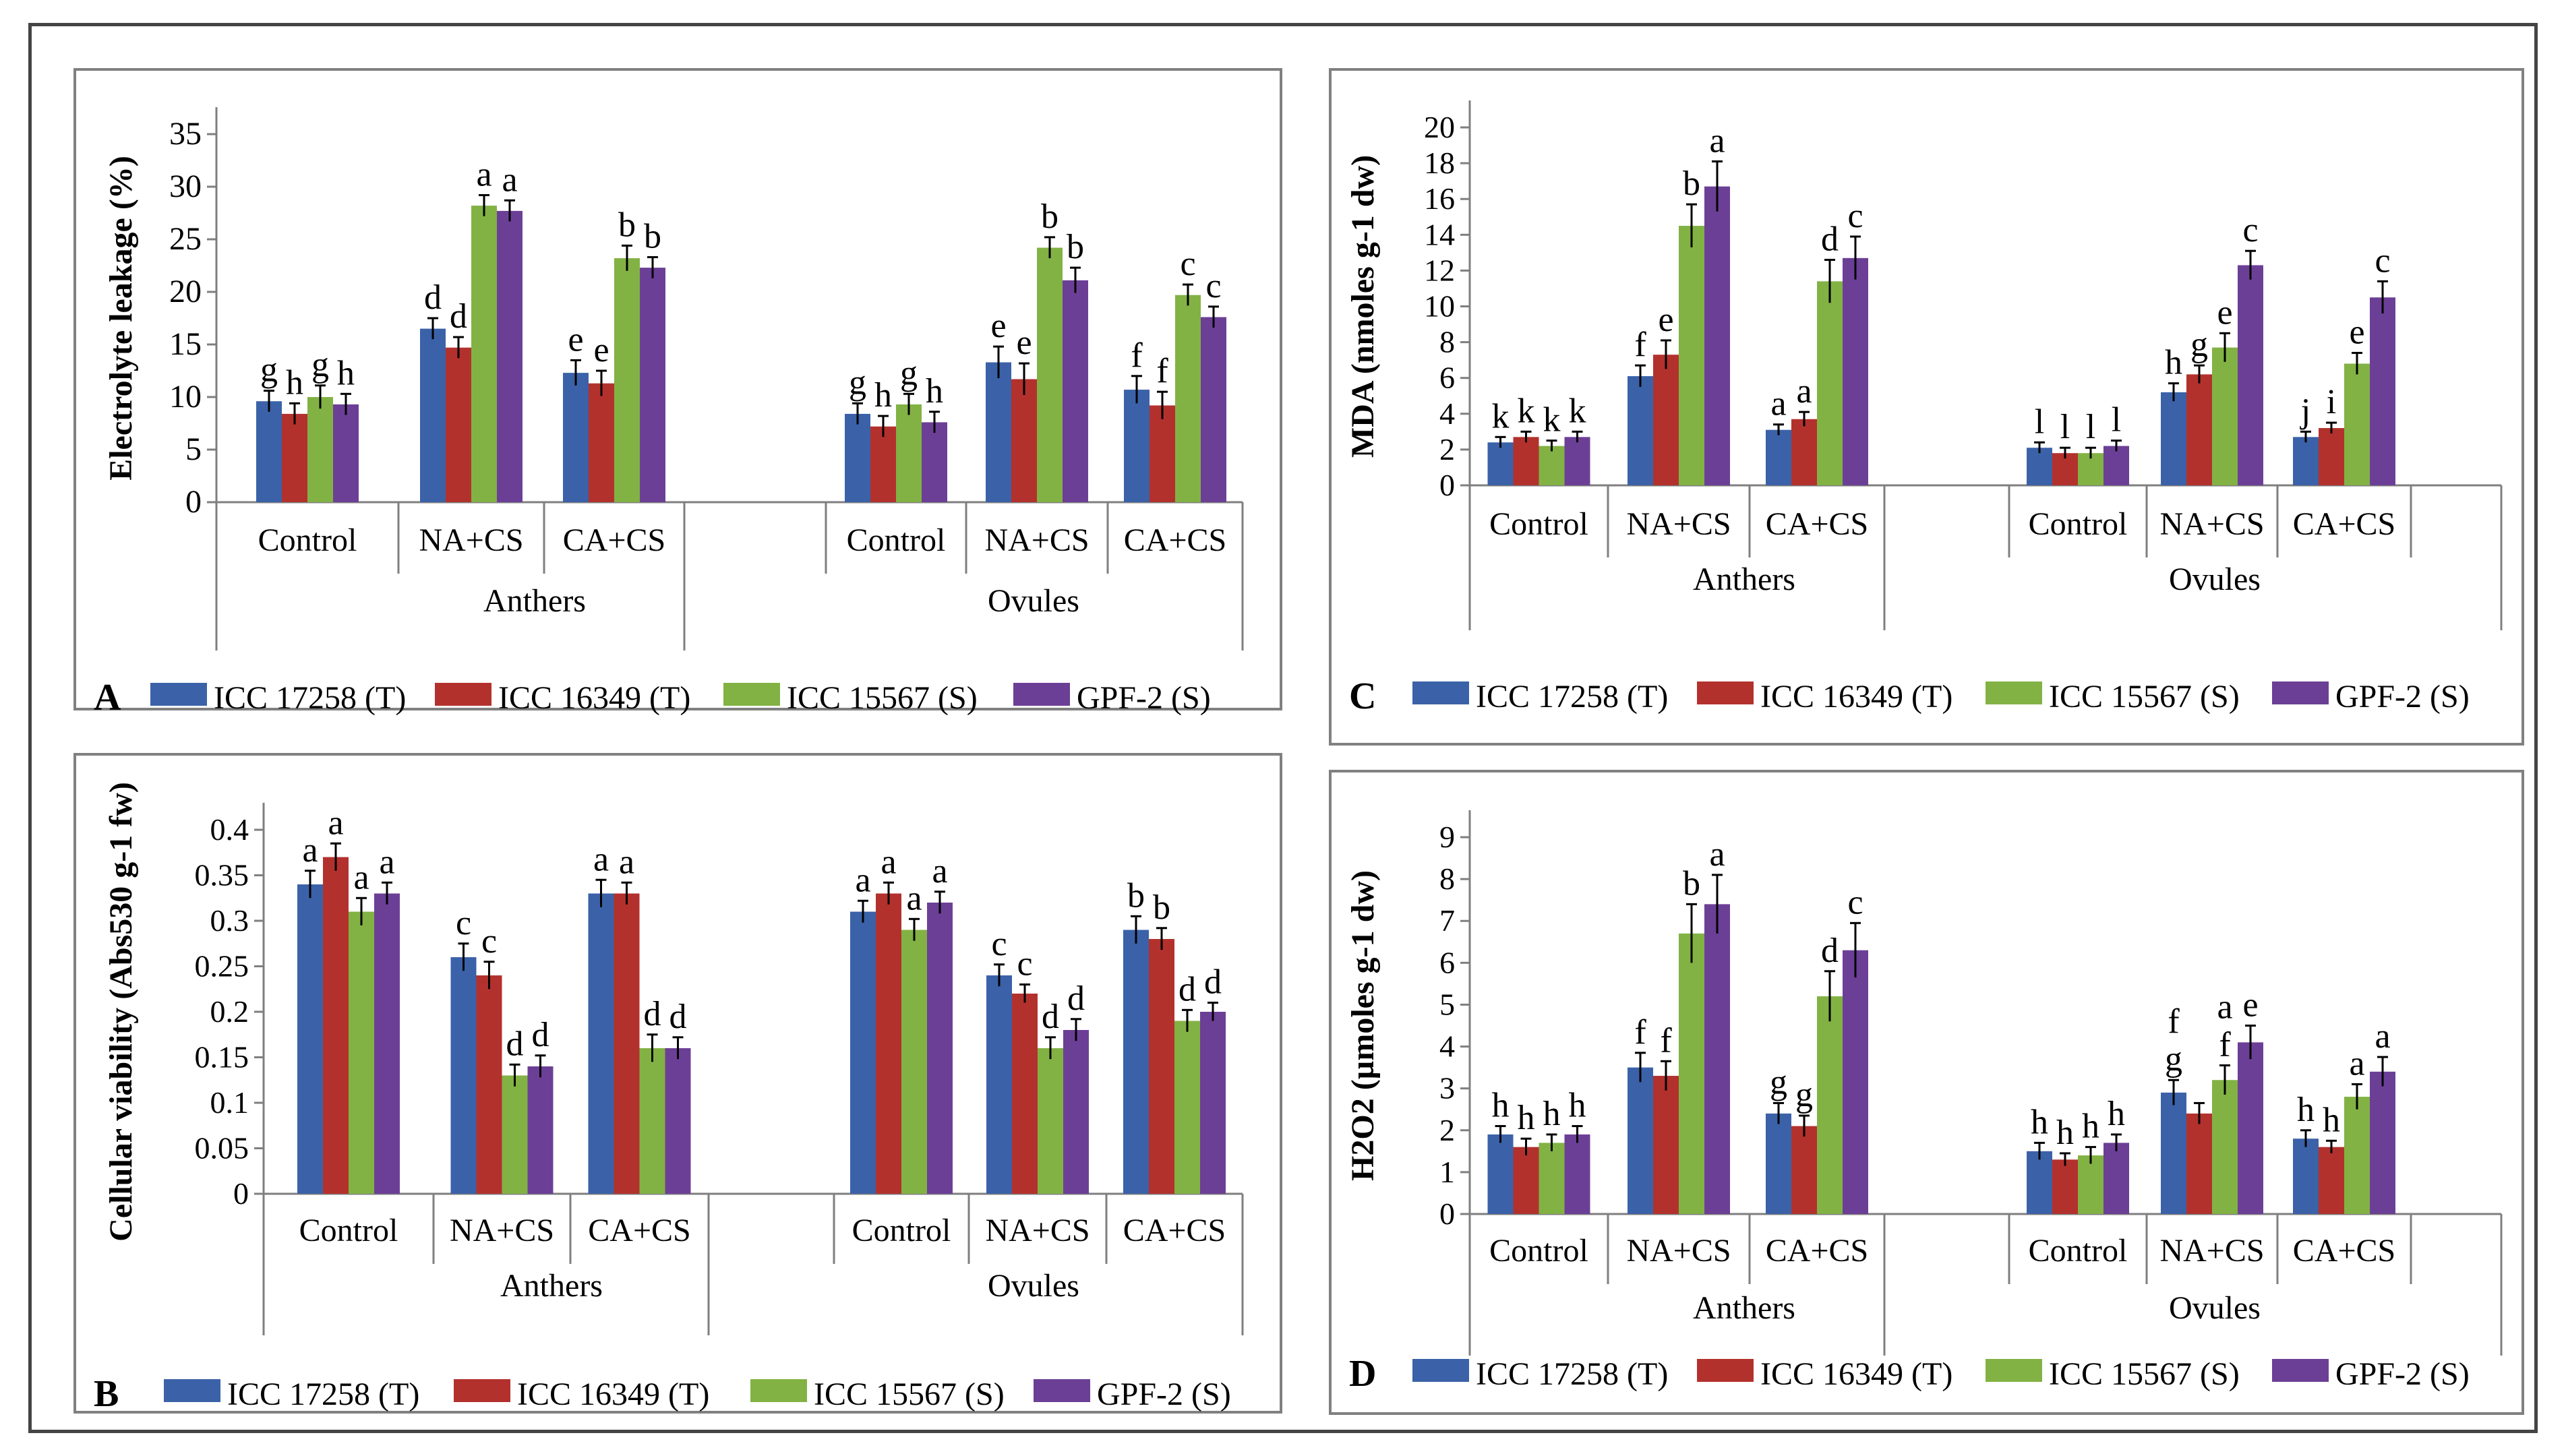 Image resolution: width=2566 pixels, height=1456 pixels. Describe the element at coordinates (185, 397) in the screenshot. I see `y-tick-label: 10` at that location.